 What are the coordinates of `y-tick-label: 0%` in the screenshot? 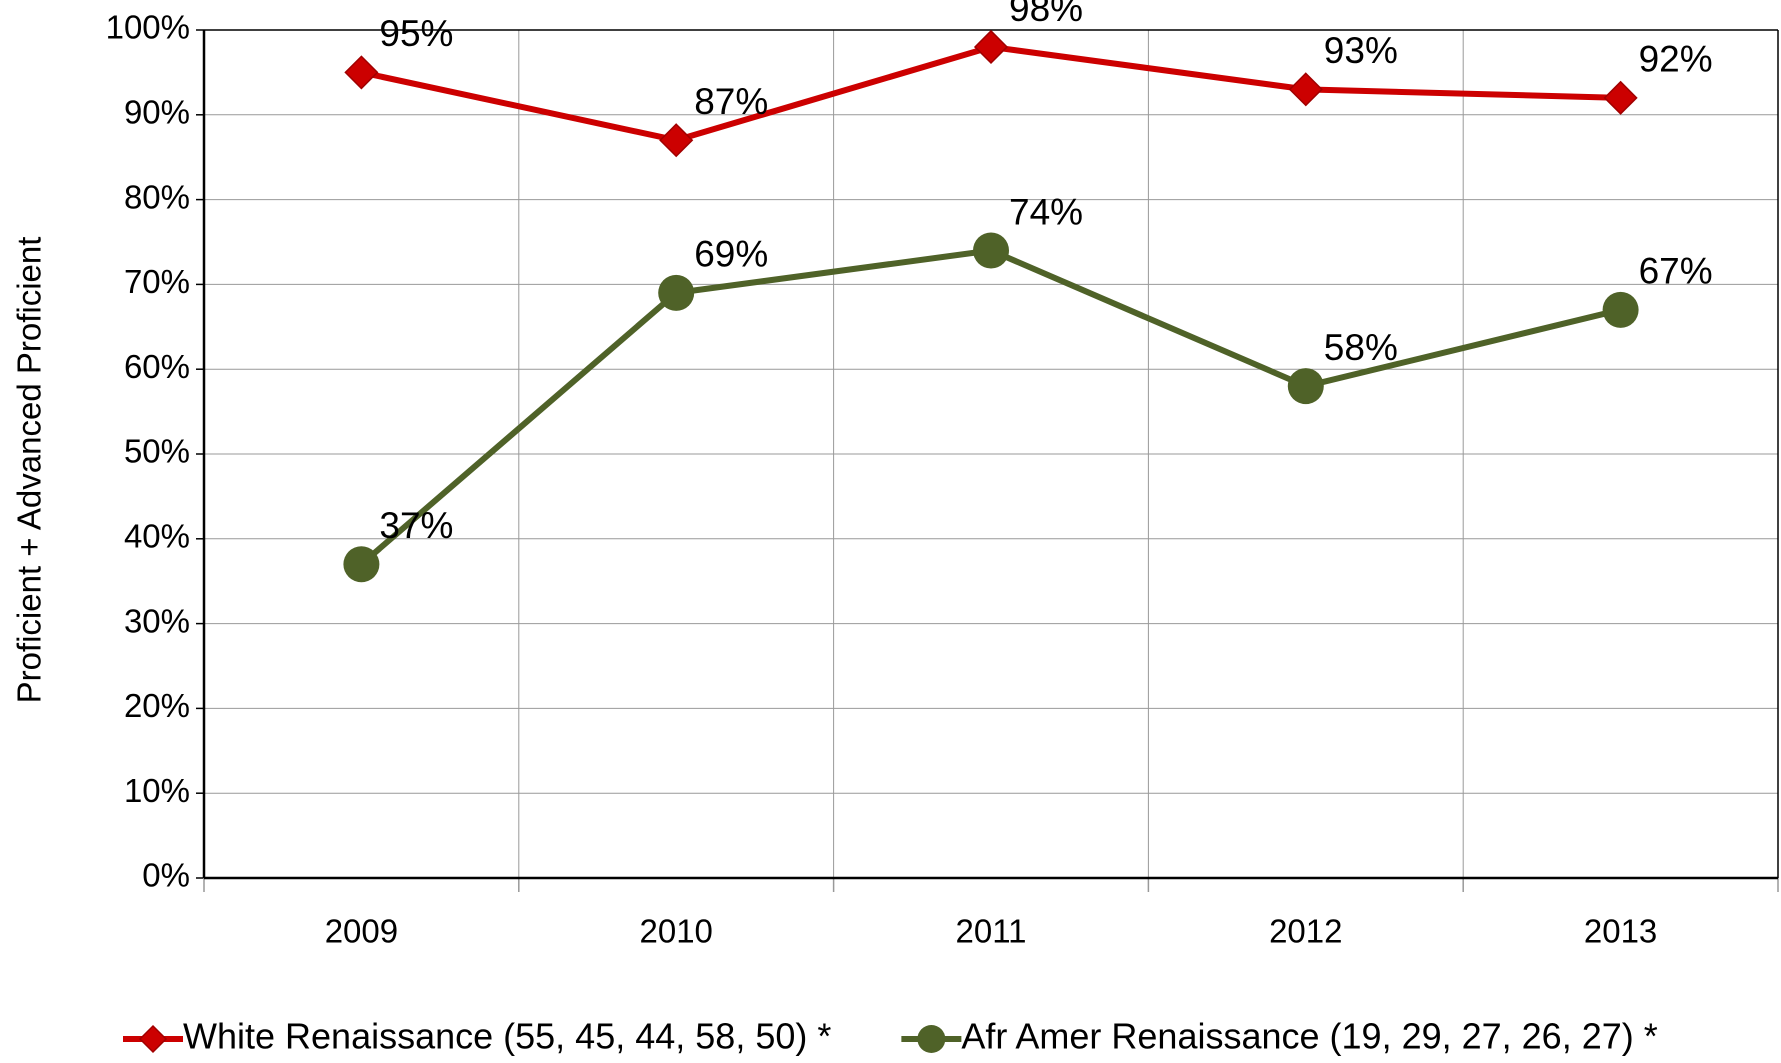 It's located at (166, 875).